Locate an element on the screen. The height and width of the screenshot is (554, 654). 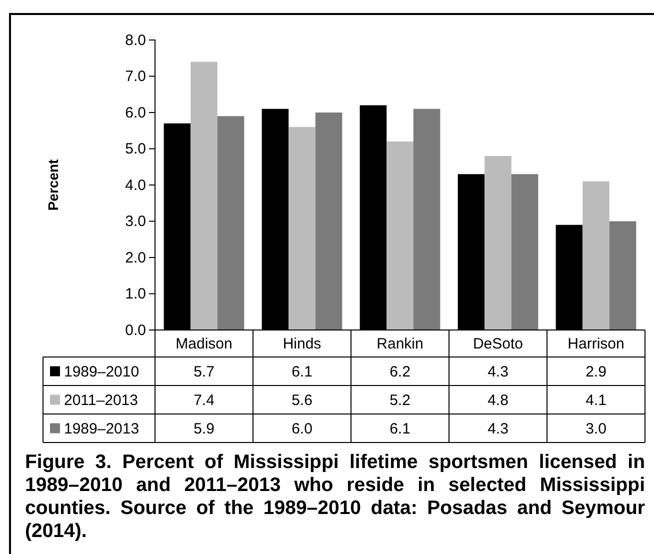
y-tick-label: 1.0 is located at coordinates (135, 294).